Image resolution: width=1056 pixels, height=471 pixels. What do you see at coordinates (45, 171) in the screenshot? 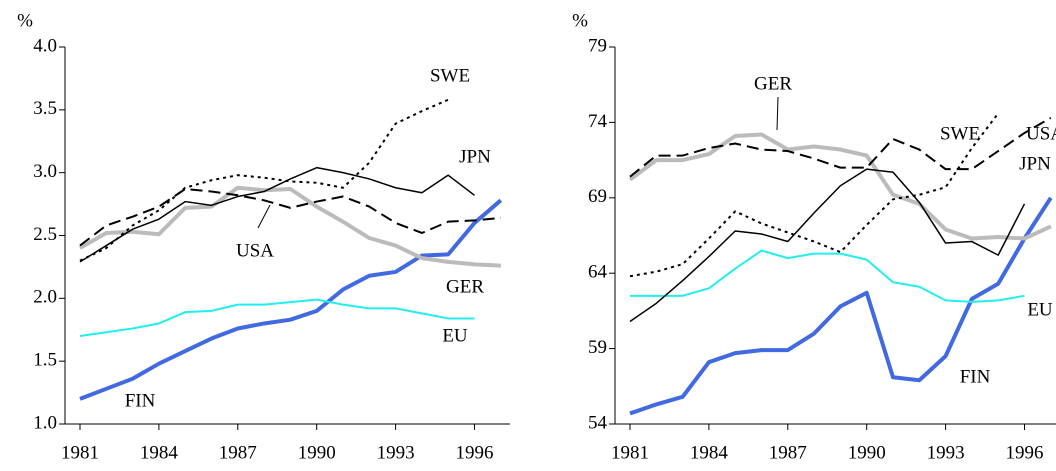
I see `y-tick-label: 3.0` at bounding box center [45, 171].